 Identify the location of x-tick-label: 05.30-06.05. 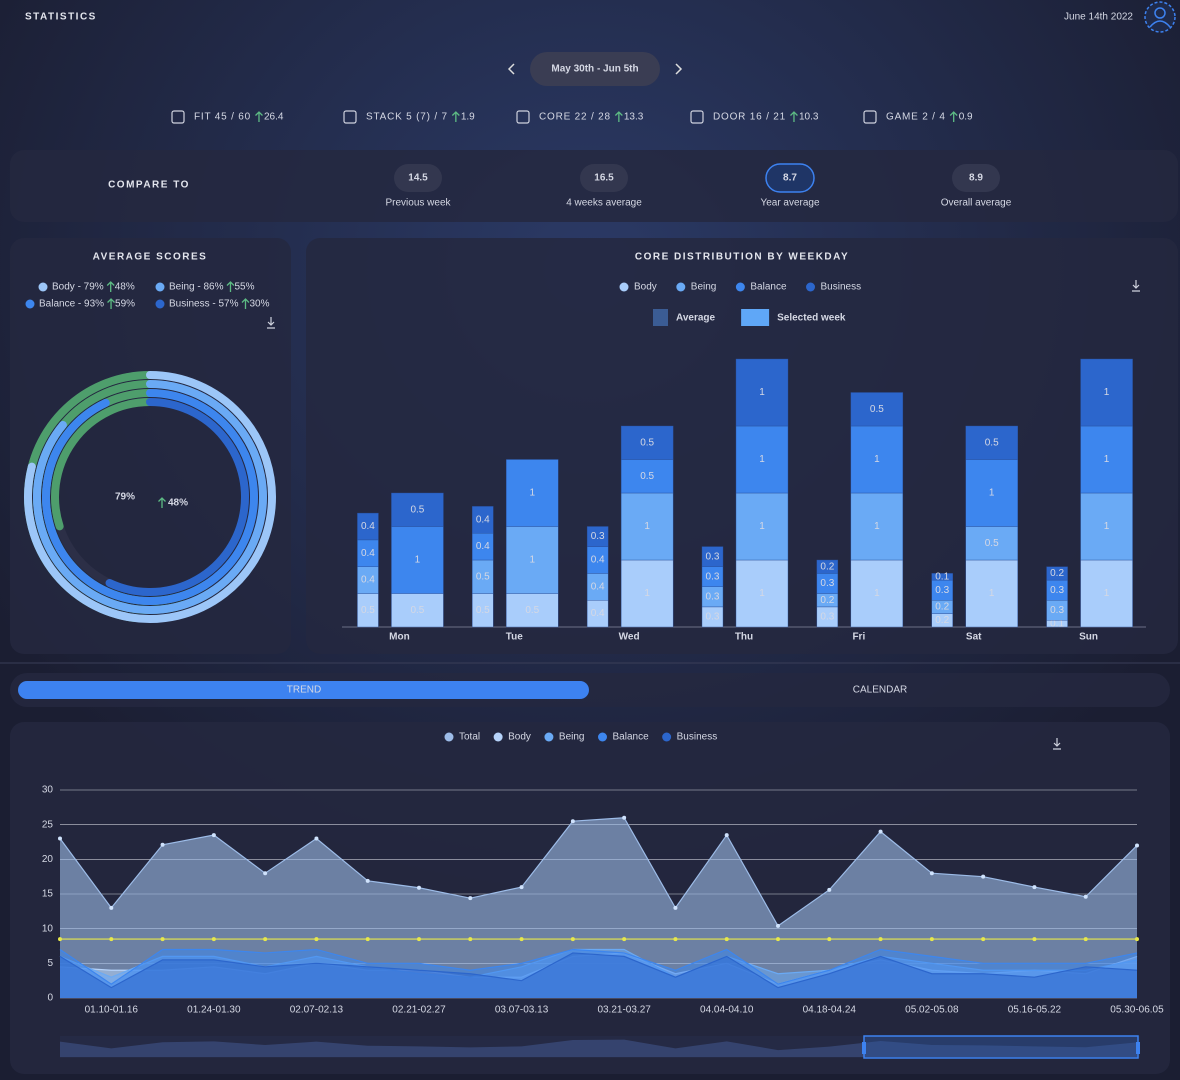
(1137, 1010).